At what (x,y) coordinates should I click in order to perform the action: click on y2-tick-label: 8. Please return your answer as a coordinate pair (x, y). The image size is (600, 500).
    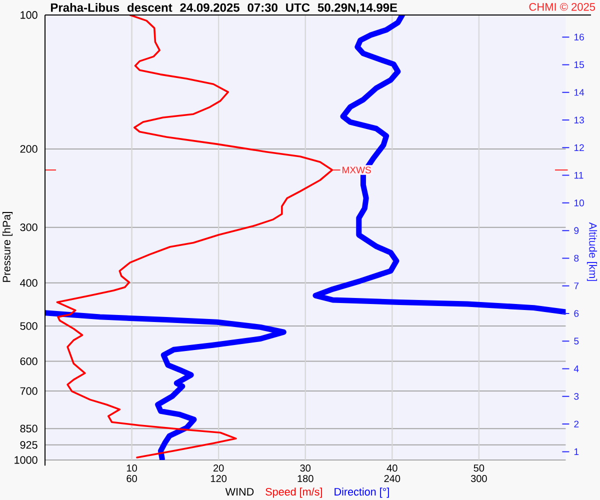
    Looking at the image, I should click on (576, 258).